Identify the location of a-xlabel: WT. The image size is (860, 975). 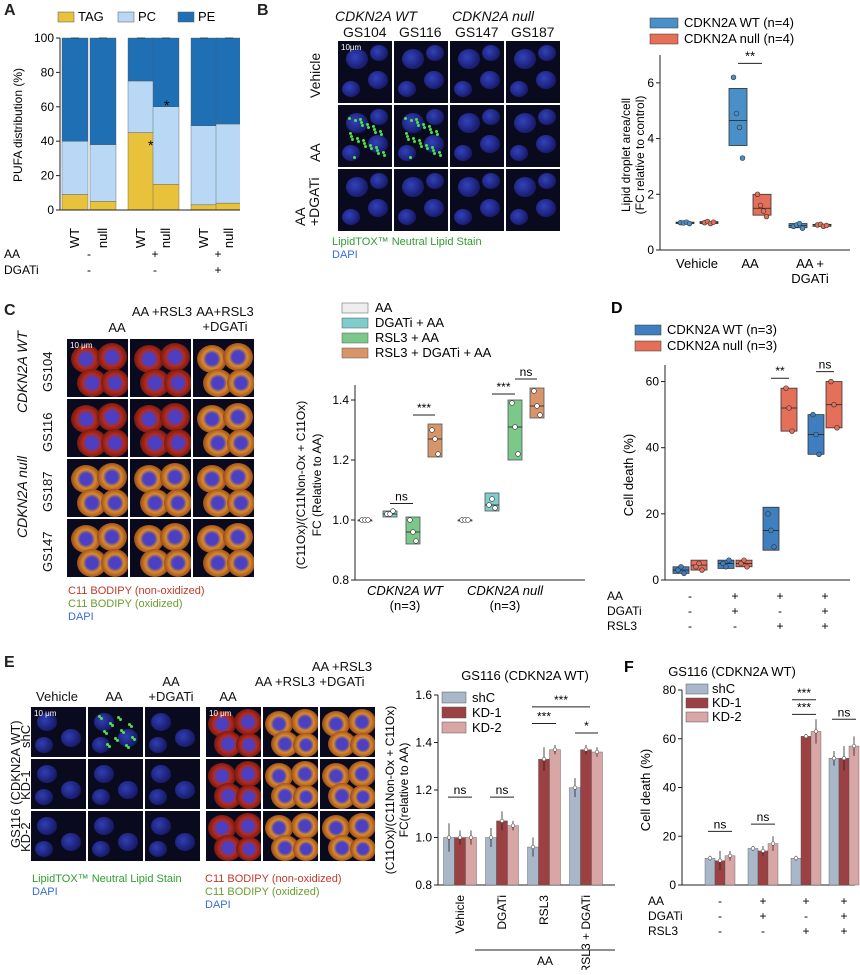
(74, 238).